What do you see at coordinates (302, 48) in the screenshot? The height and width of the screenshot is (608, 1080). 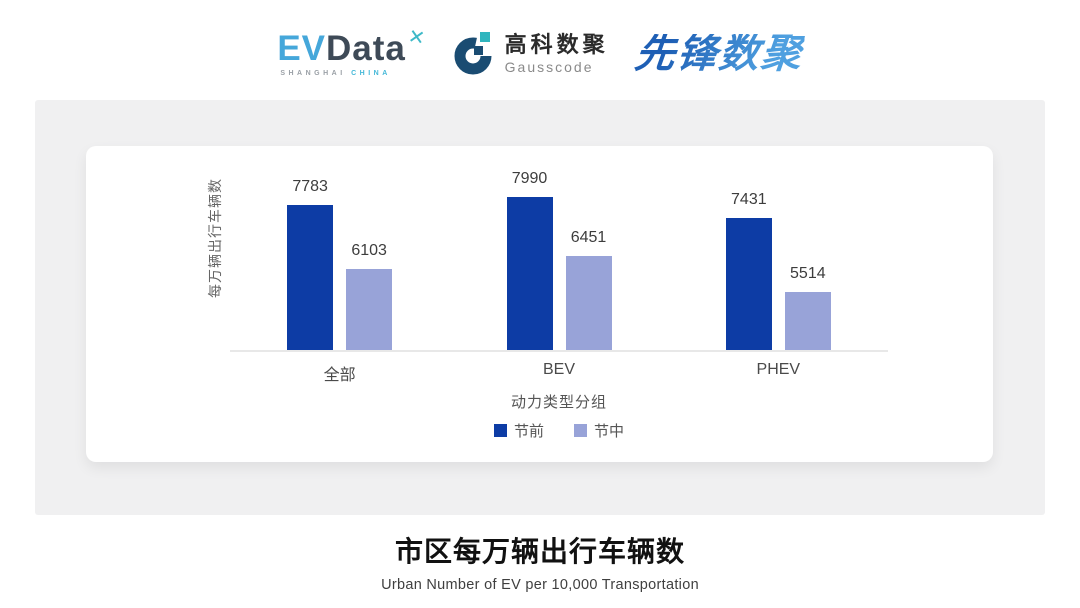 I see `evdata-ev-text: EV` at bounding box center [302, 48].